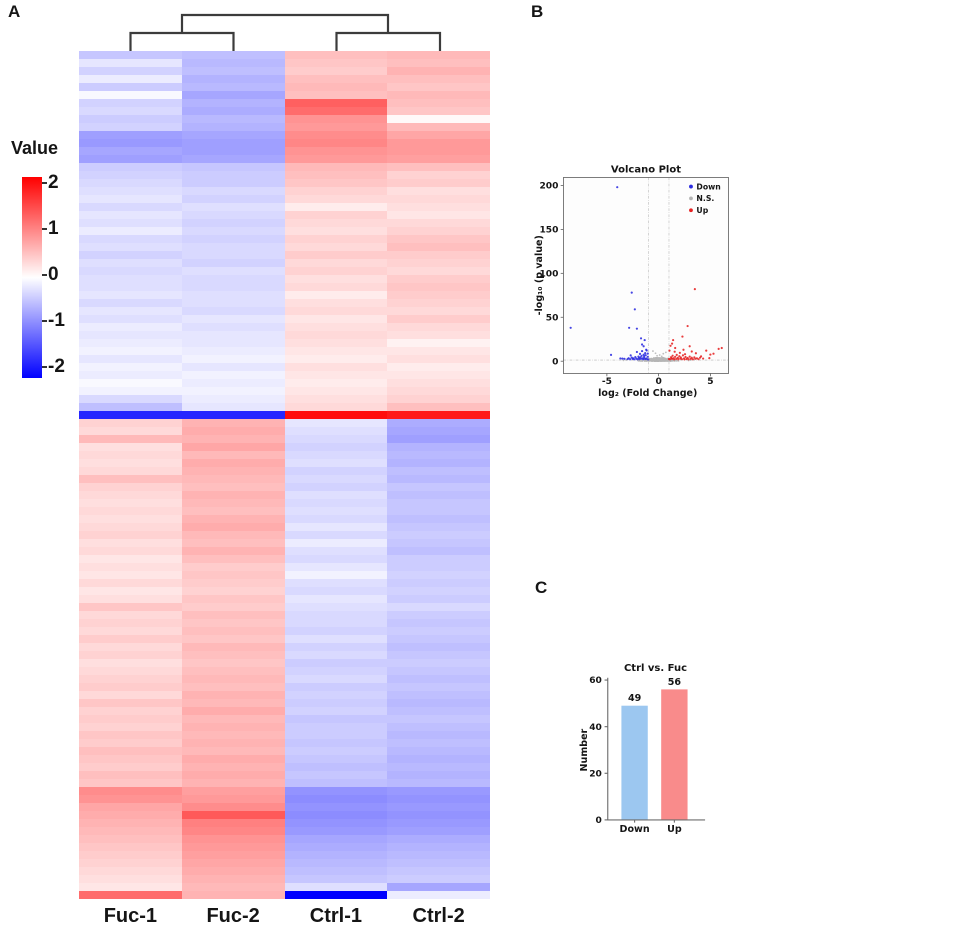 The image size is (972, 942). Describe the element at coordinates (56, 320) in the screenshot. I see `colorbar-tick-neg1: -1` at that location.